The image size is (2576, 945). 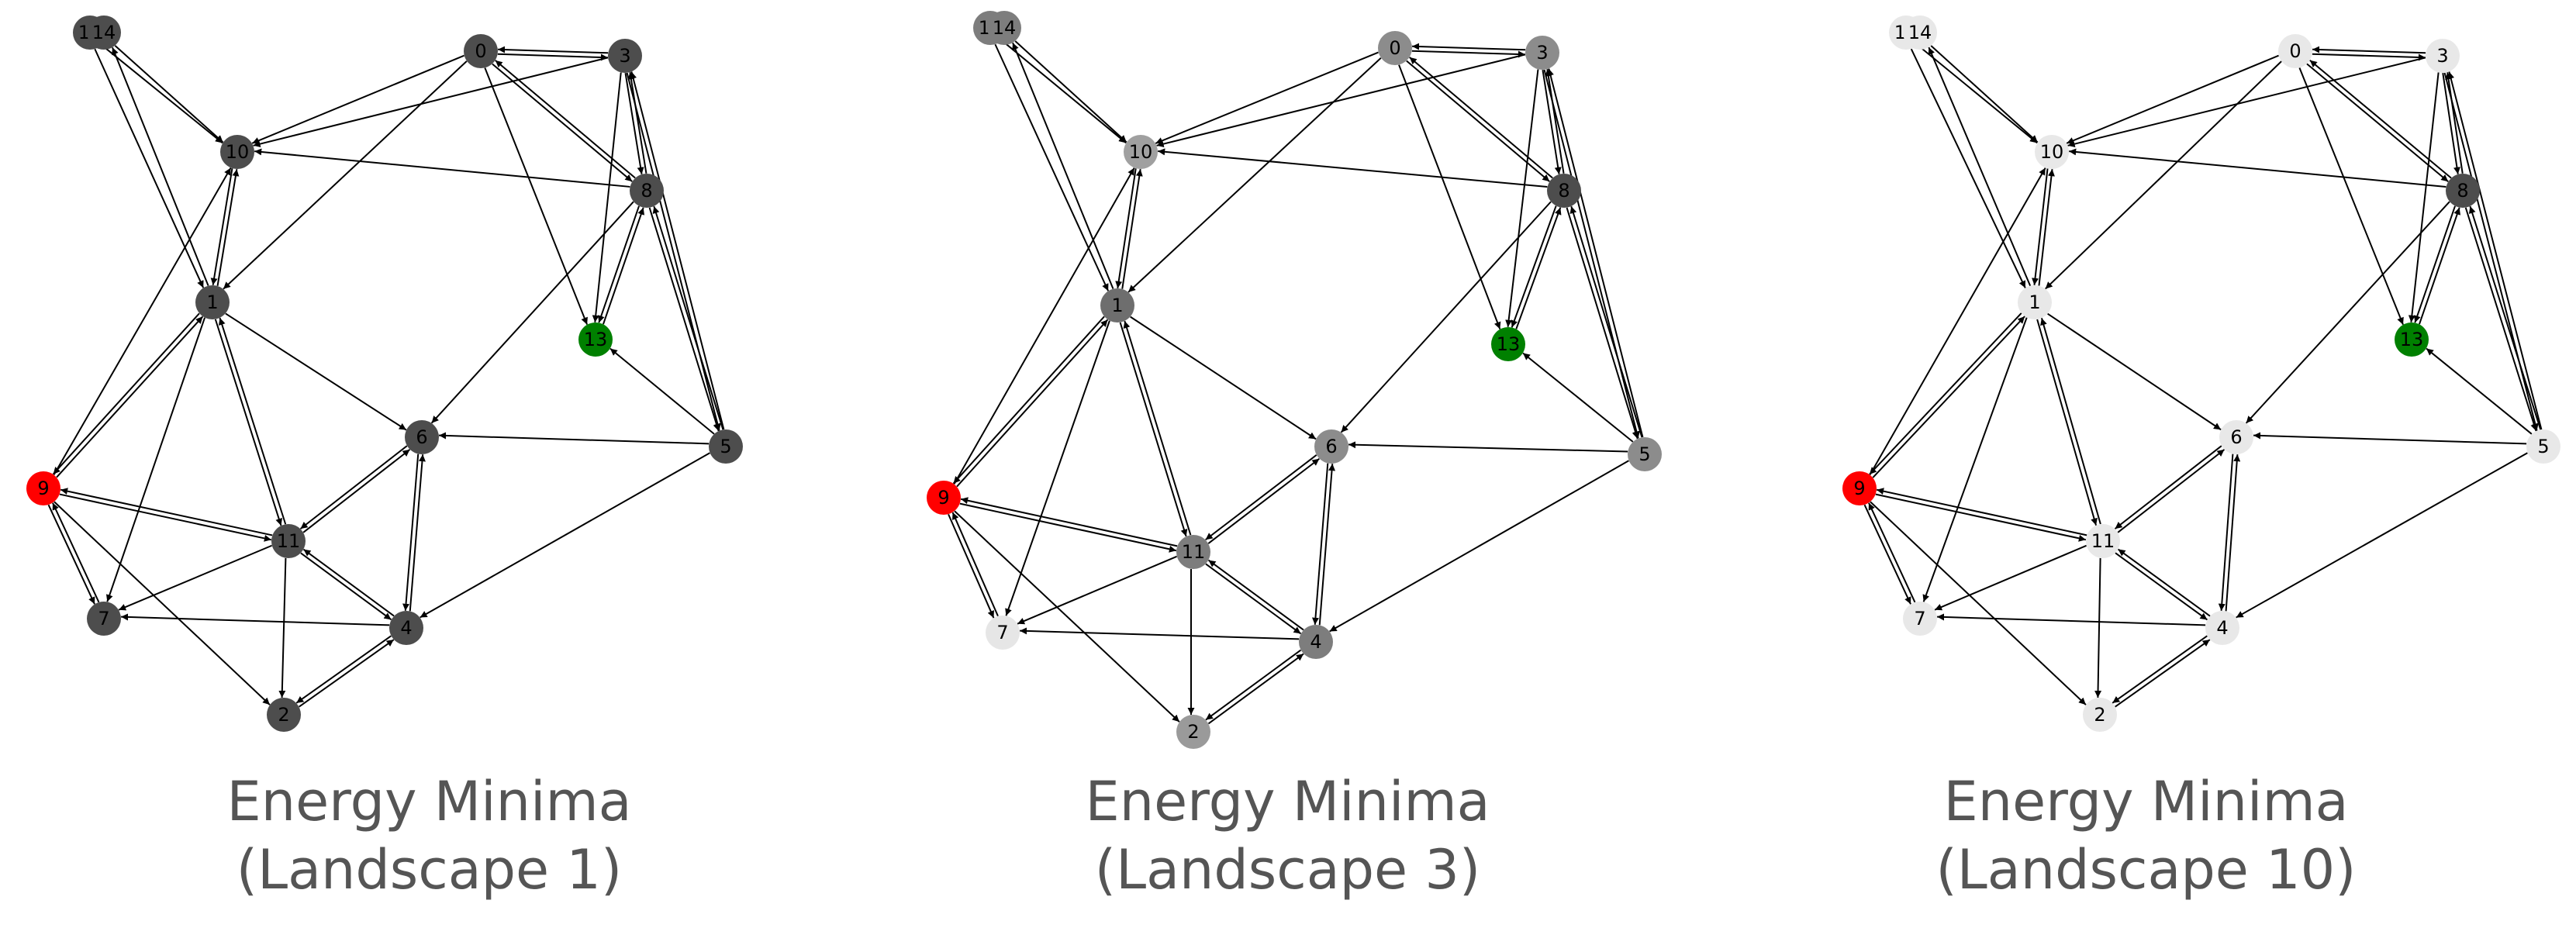 What do you see at coordinates (1287, 870) in the screenshot?
I see `caption-subtitle: (Landscape 3)` at bounding box center [1287, 870].